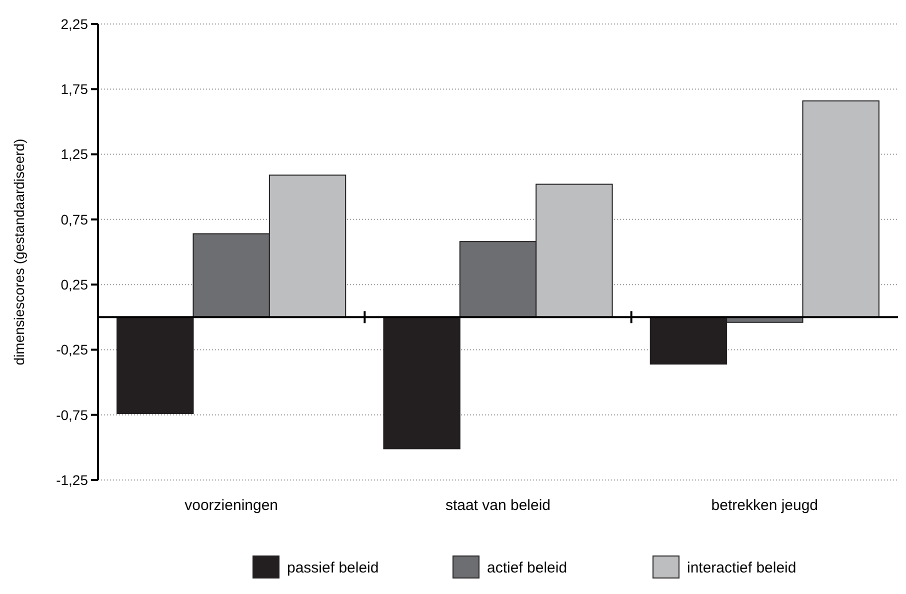 The height and width of the screenshot is (594, 906). Describe the element at coordinates (74, 24) in the screenshot. I see `y-tick-label: 2,25` at that location.